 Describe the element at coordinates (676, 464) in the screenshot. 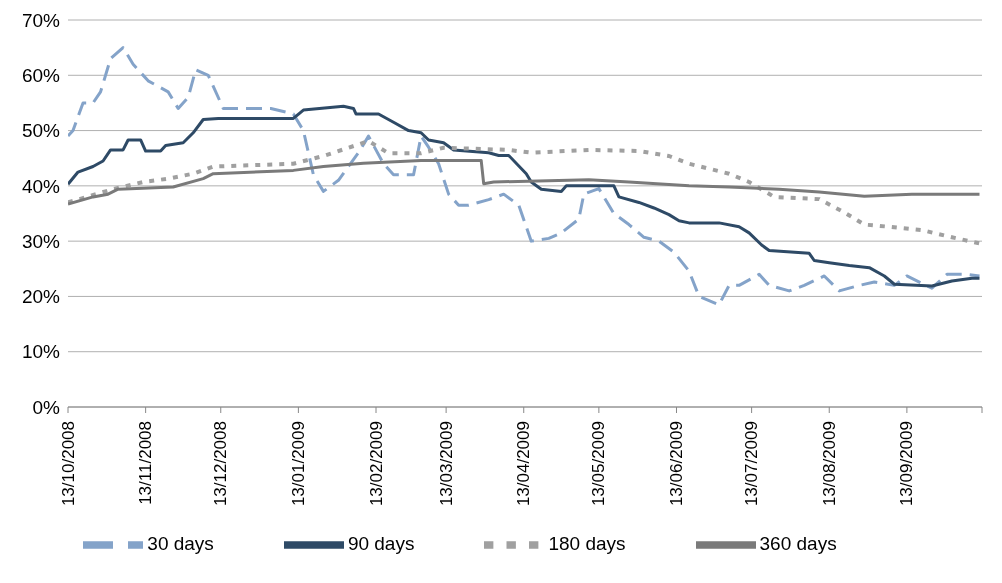

I see `x-tick-label: 13/06/2009` at that location.